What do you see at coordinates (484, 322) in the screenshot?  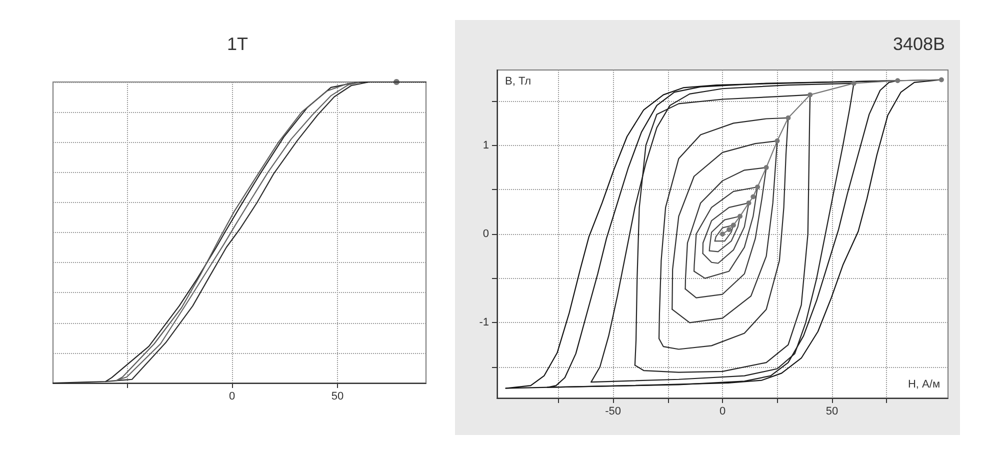 I see `y-tick-label: -1` at bounding box center [484, 322].